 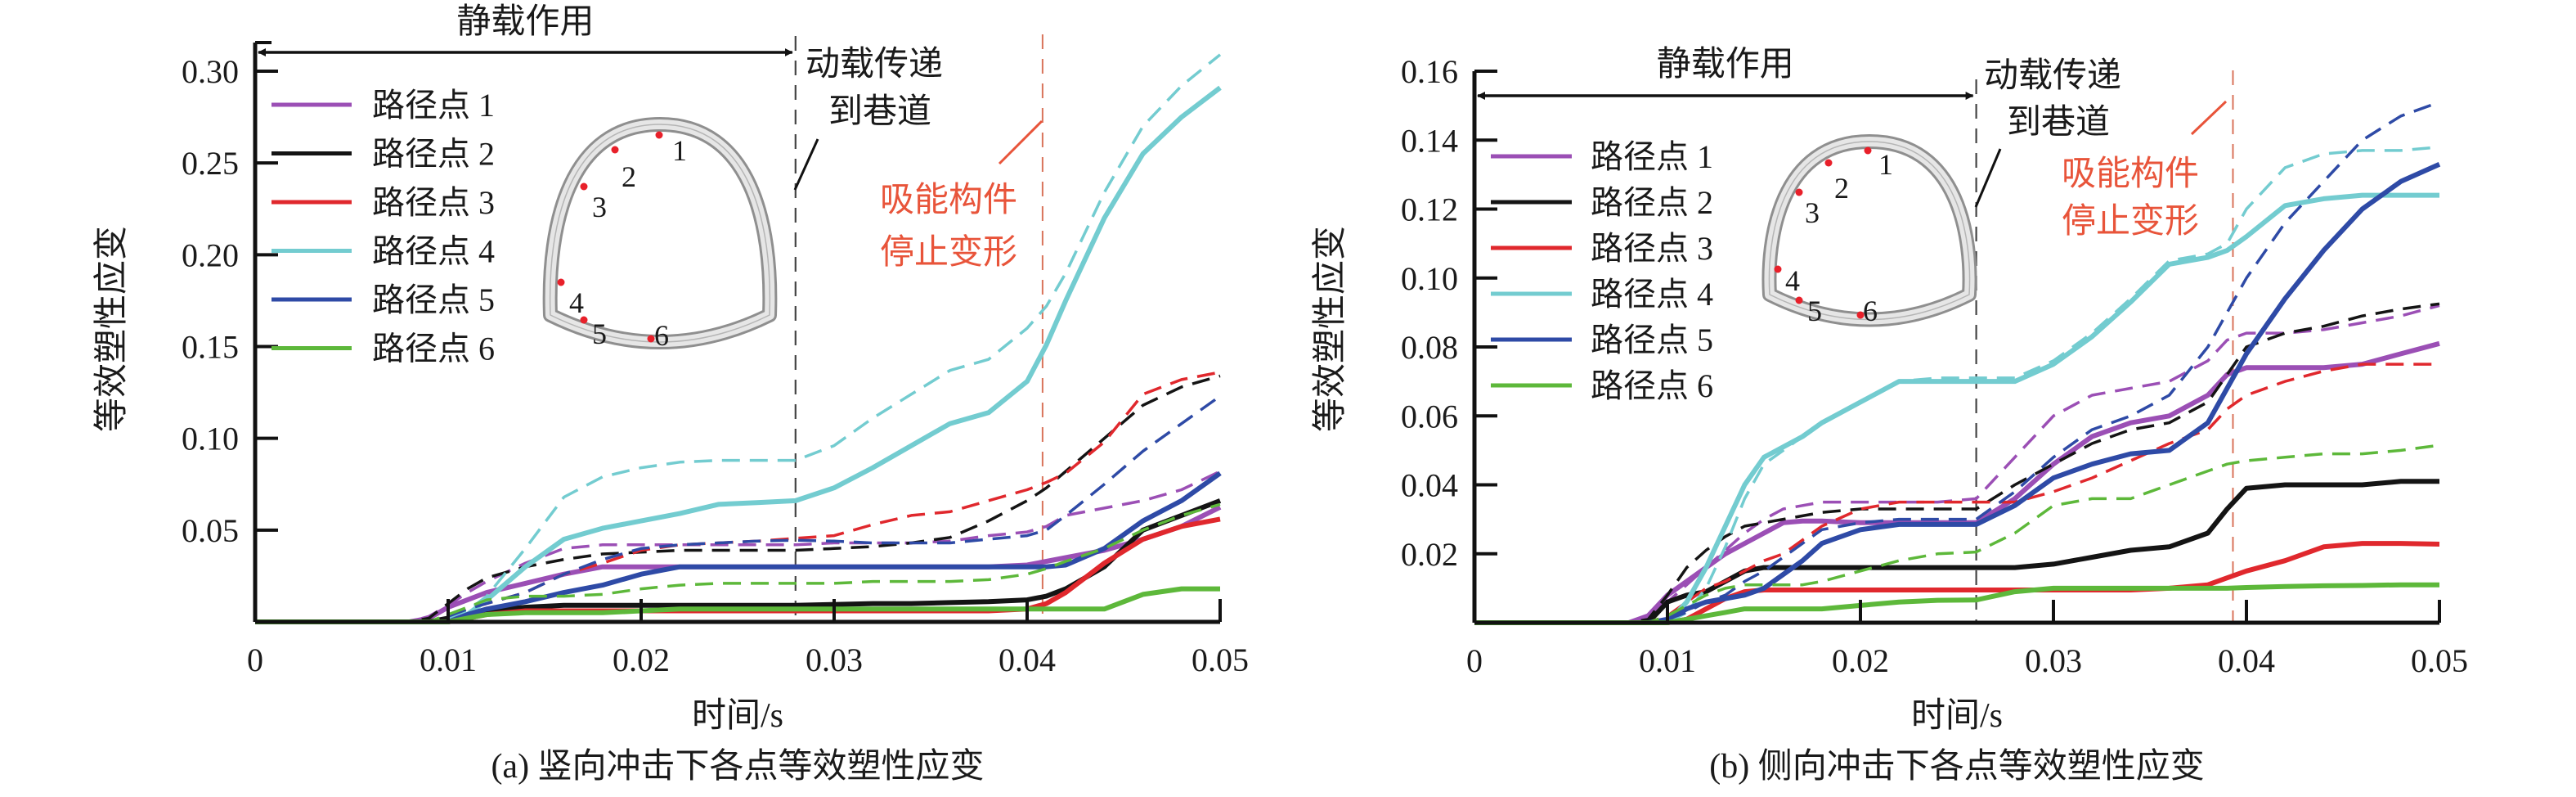 What do you see at coordinates (737, 766) in the screenshot?
I see `caption-a: (a) 竖向冲击下各点等效塑性应变` at bounding box center [737, 766].